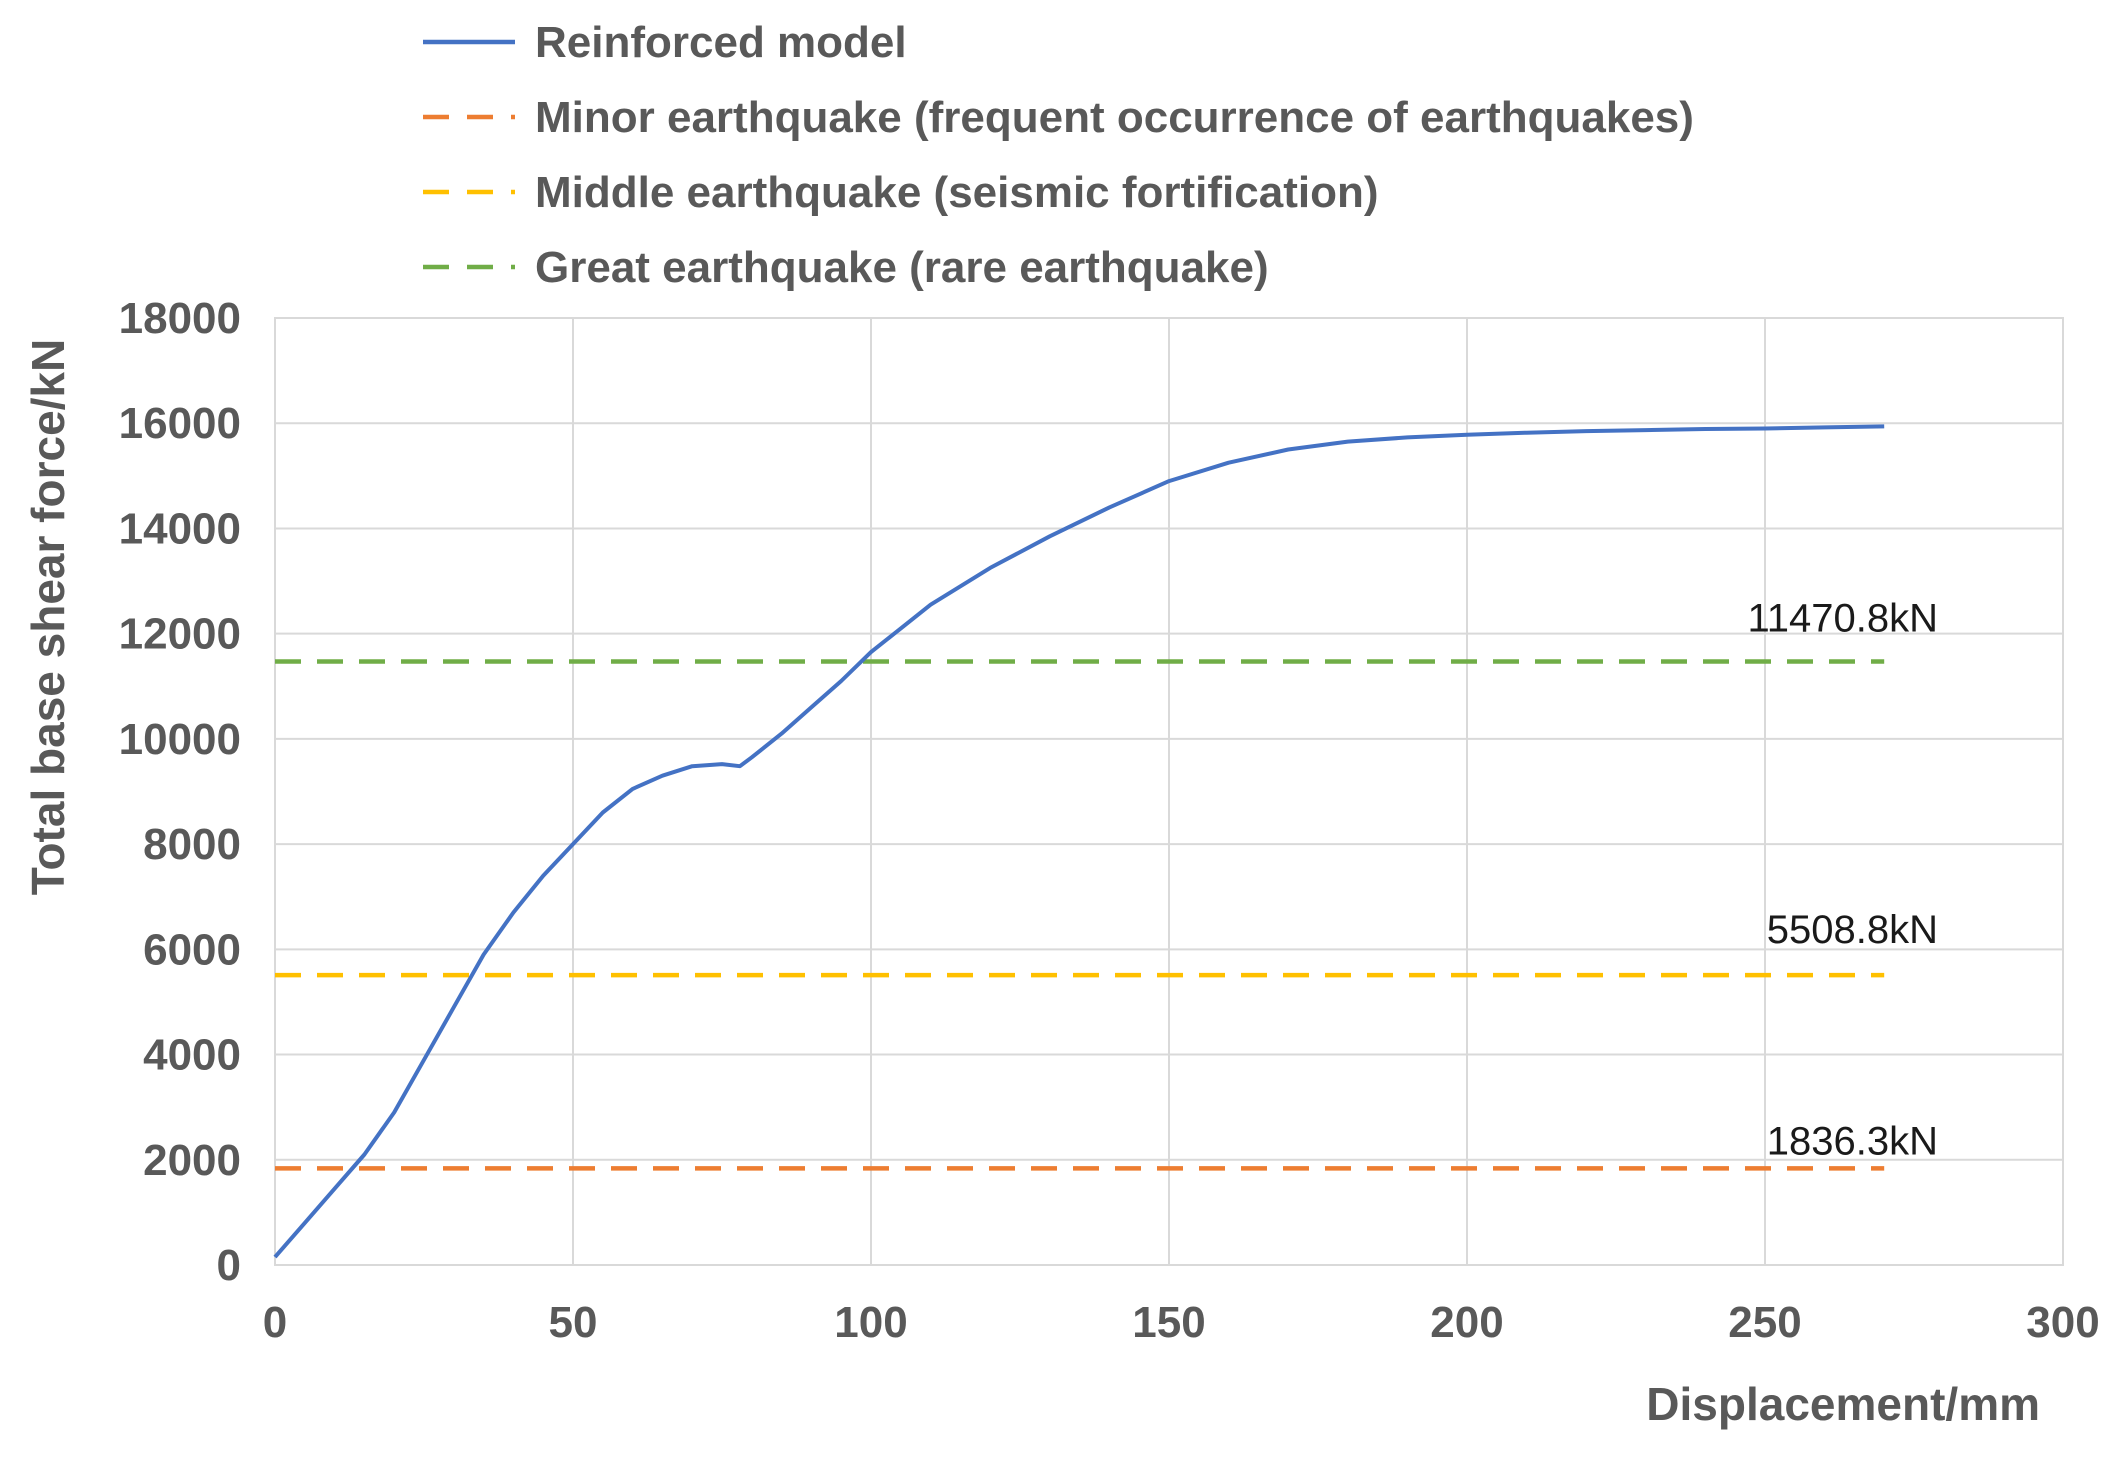 Image resolution: width=2117 pixels, height=1467 pixels. What do you see at coordinates (1852, 1141) in the screenshot?
I see `reference-value-label: 1836.3kN` at bounding box center [1852, 1141].